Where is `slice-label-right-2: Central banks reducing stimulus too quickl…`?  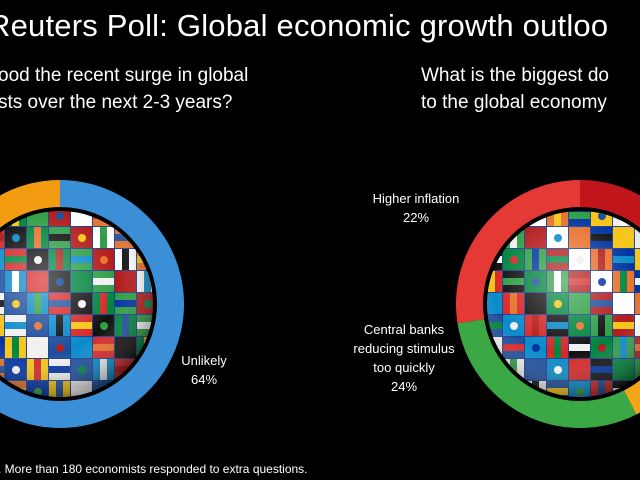
slice-label-right-2: Central banks reducing stimulus too quickl… is located at coordinates (404, 358).